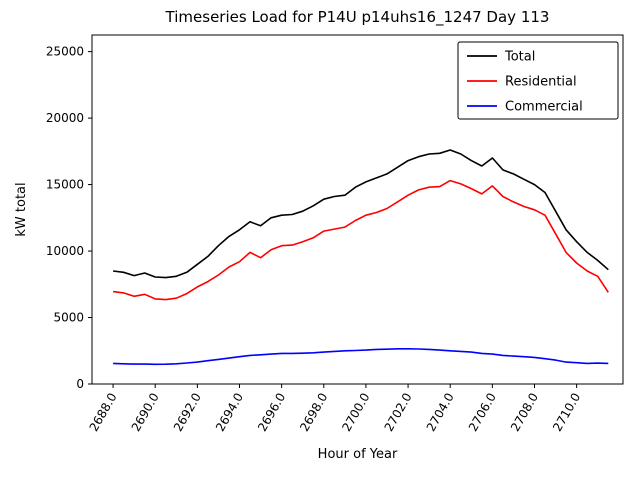 Image resolution: width=640 pixels, height=480 pixels. What do you see at coordinates (65, 52) in the screenshot?
I see `y-tick-label: 25000` at bounding box center [65, 52].